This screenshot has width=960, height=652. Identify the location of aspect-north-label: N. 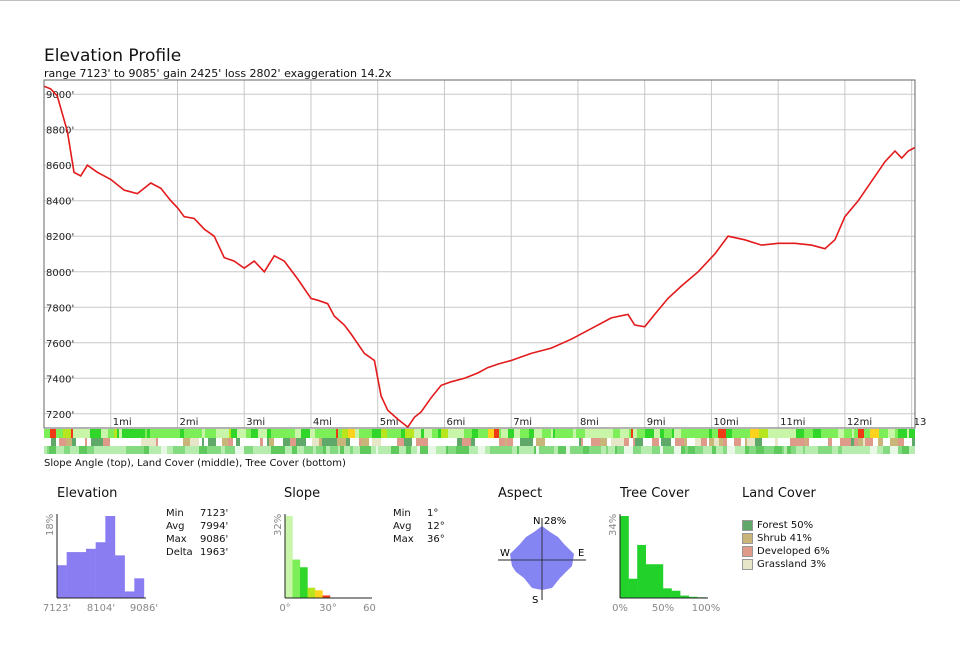
(536, 521).